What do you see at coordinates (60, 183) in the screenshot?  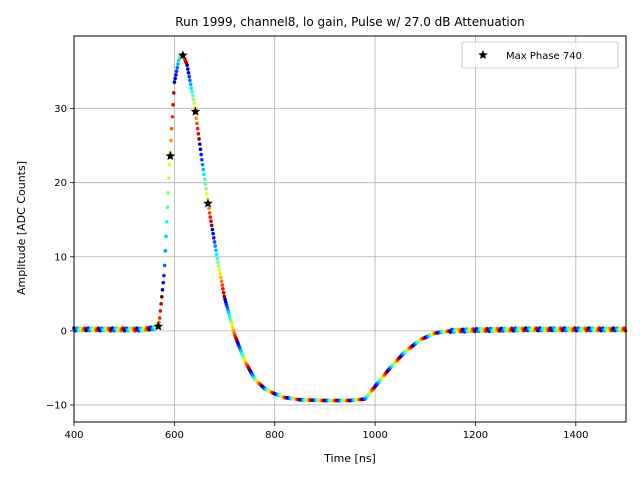 I see `y-tick-label: 20` at bounding box center [60, 183].